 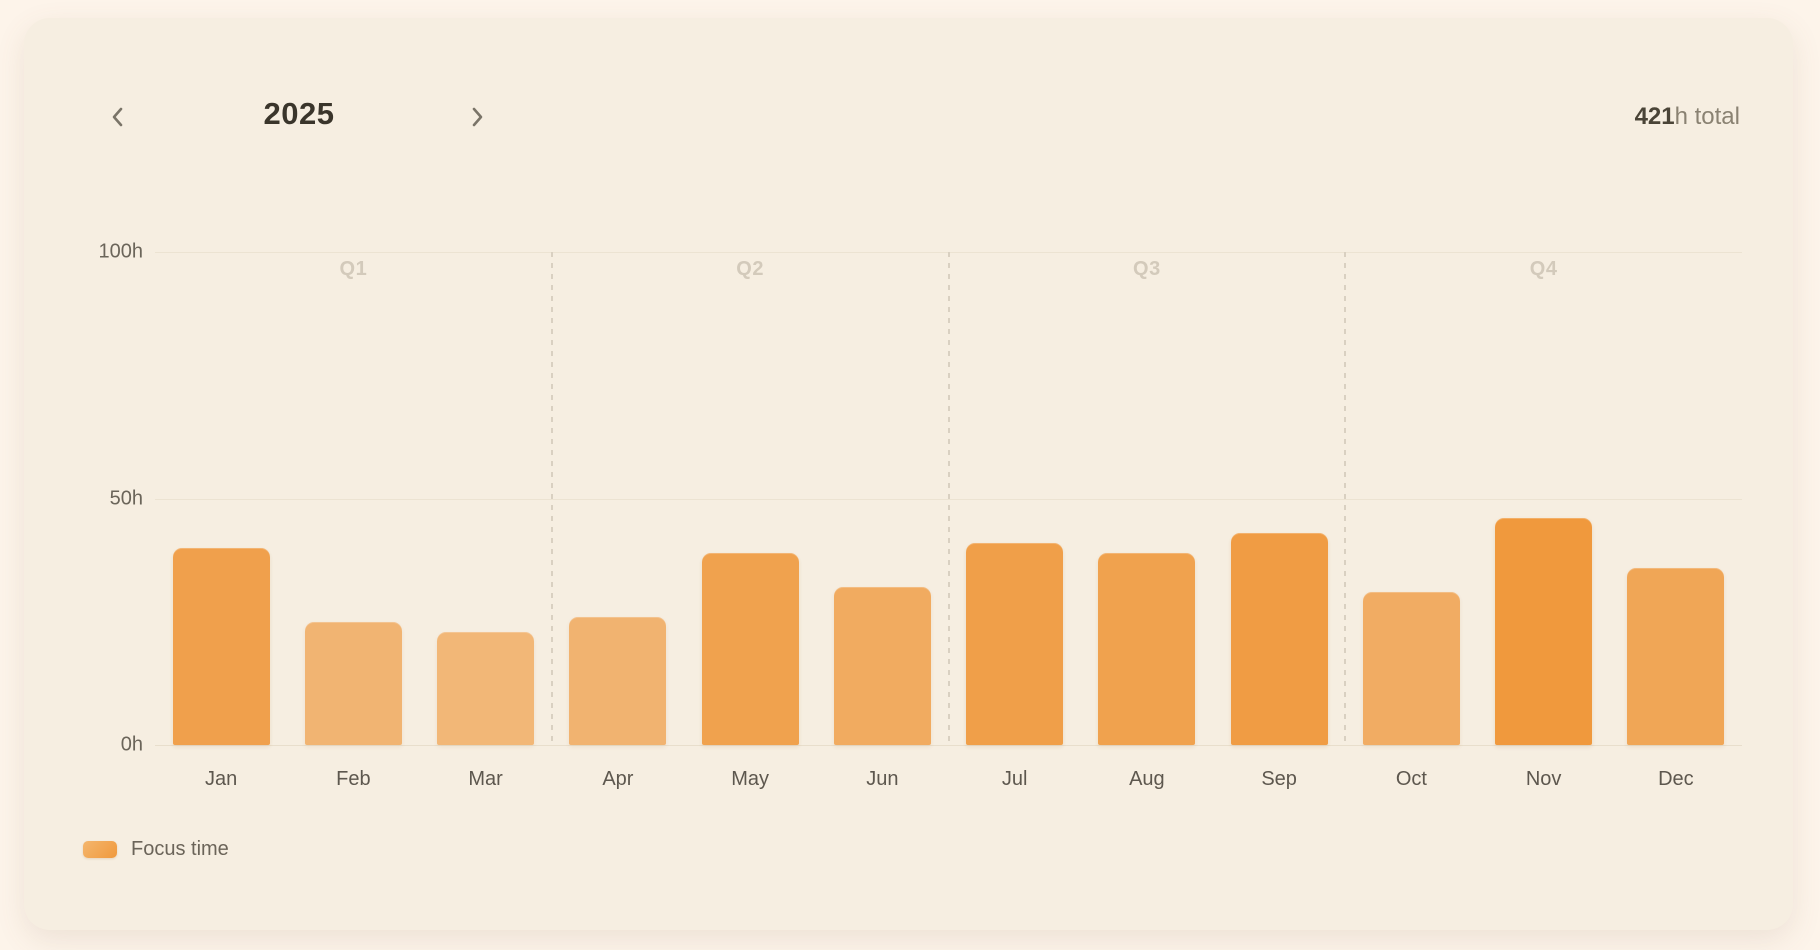 What do you see at coordinates (1411, 668) in the screenshot?
I see `bar-oct` at bounding box center [1411, 668].